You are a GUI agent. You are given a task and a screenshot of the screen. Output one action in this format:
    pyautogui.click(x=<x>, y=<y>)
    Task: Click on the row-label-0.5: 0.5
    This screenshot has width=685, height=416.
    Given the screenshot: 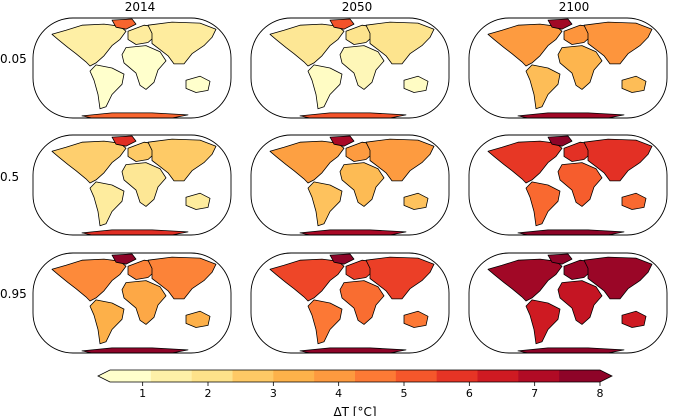 What is the action you would take?
    pyautogui.click(x=10, y=177)
    